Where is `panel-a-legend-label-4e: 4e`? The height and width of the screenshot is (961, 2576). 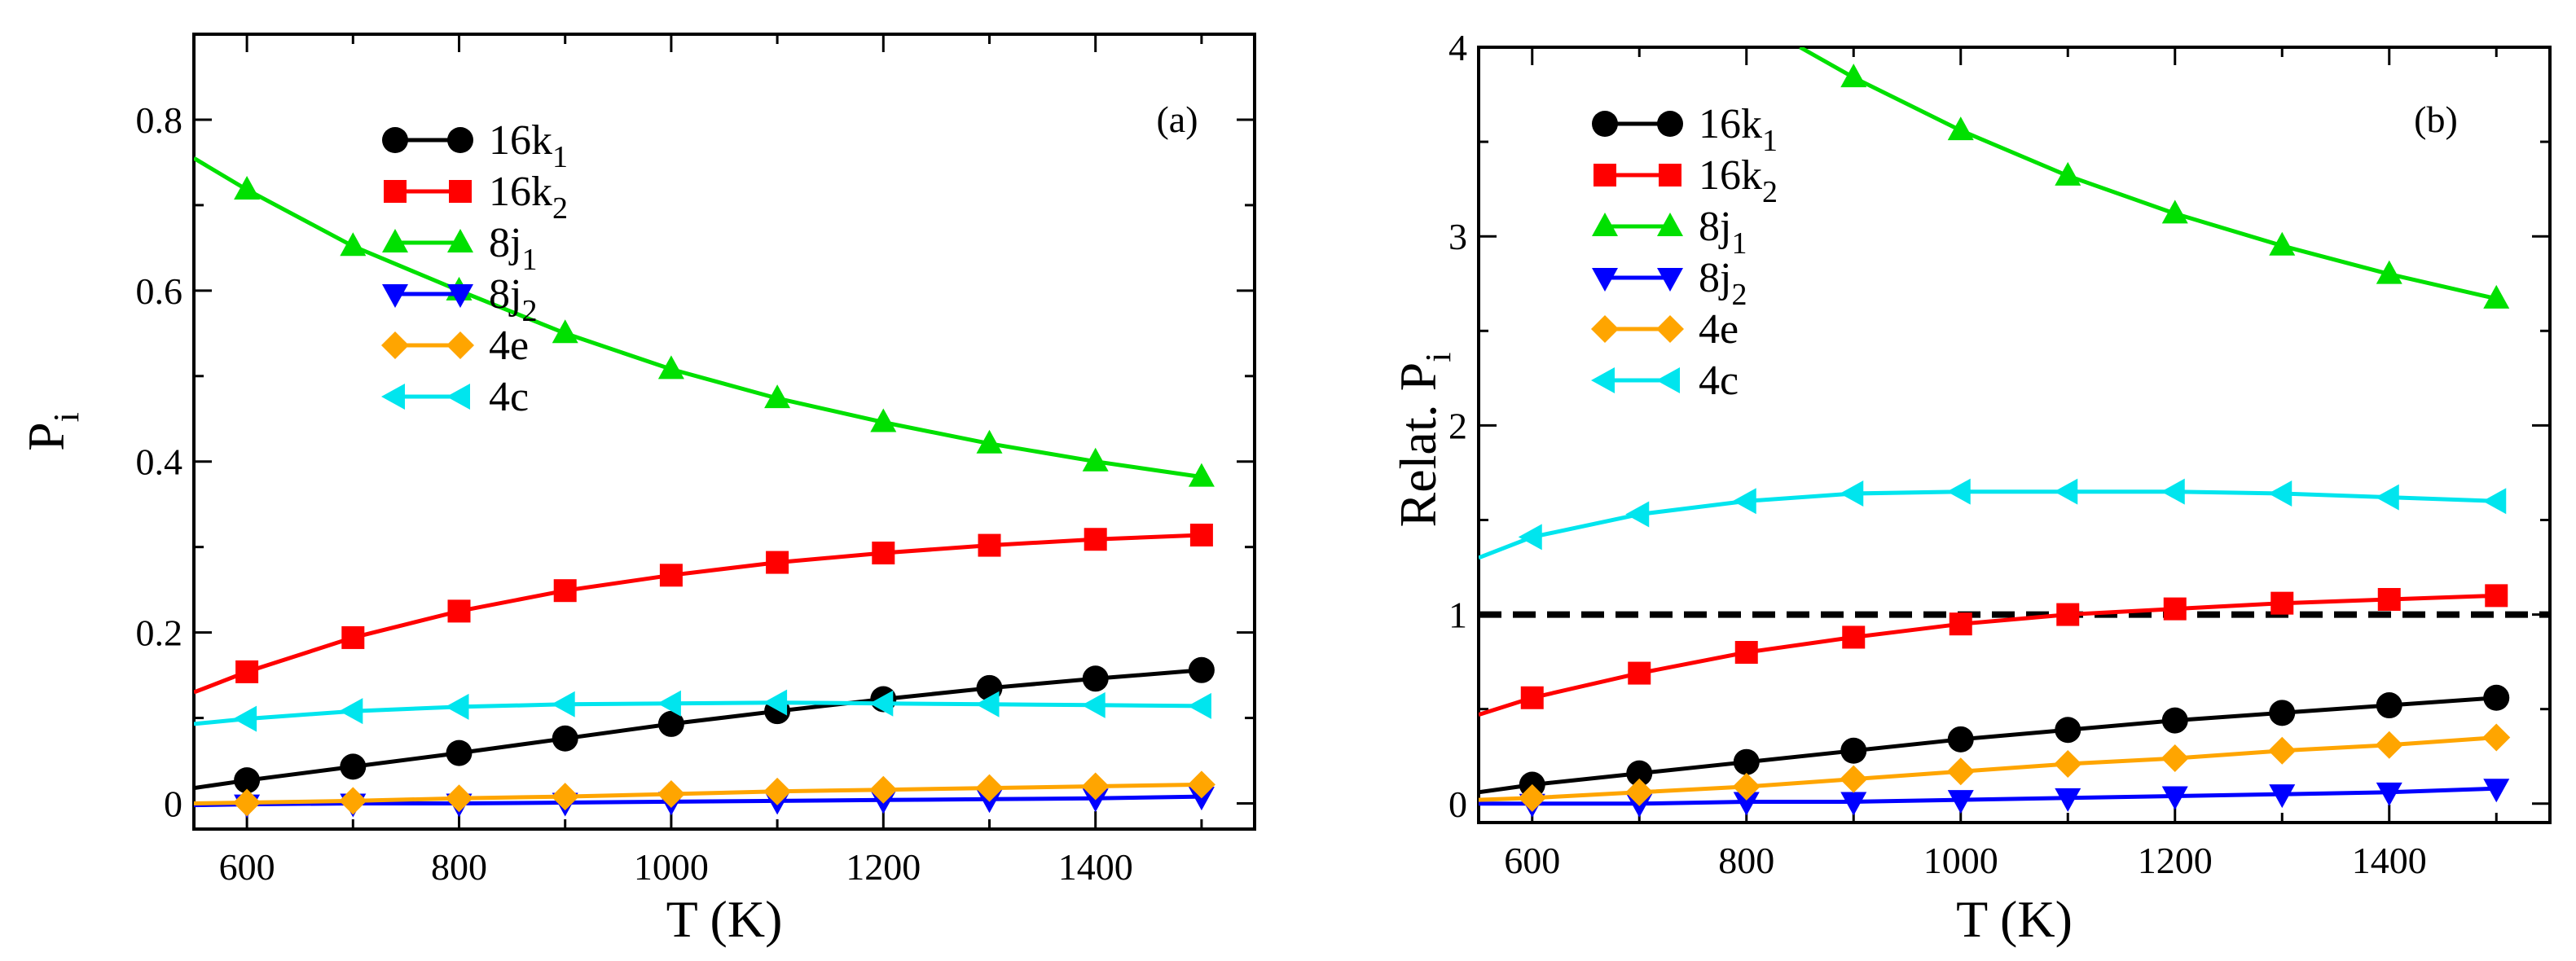
panel-a-legend-label-4e: 4e is located at coordinates (509, 346).